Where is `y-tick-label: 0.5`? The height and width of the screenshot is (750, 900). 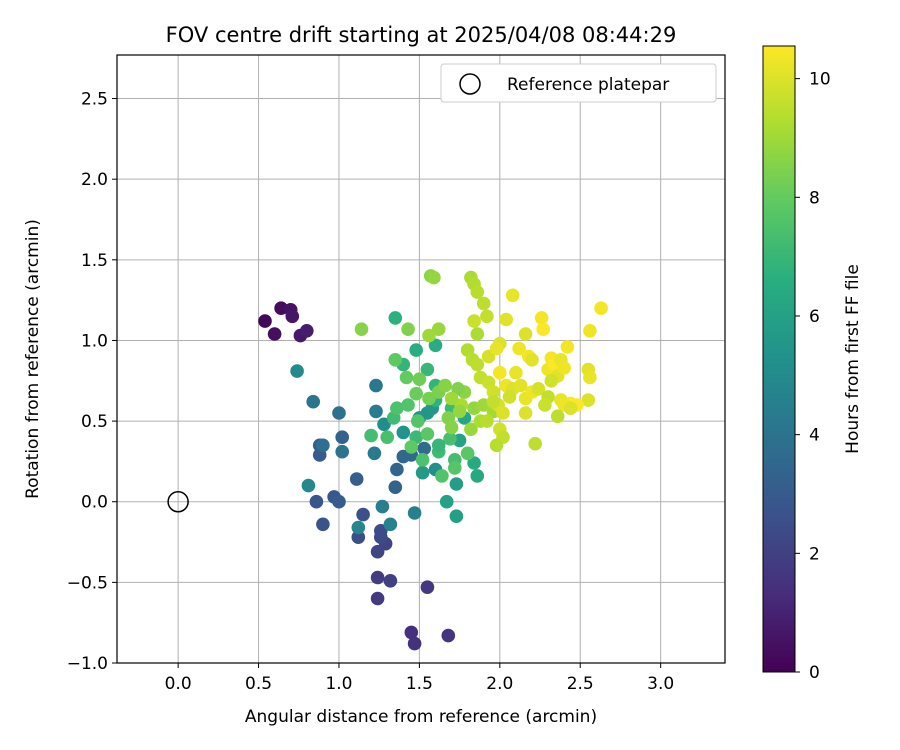
y-tick-label: 0.5 is located at coordinates (94, 422).